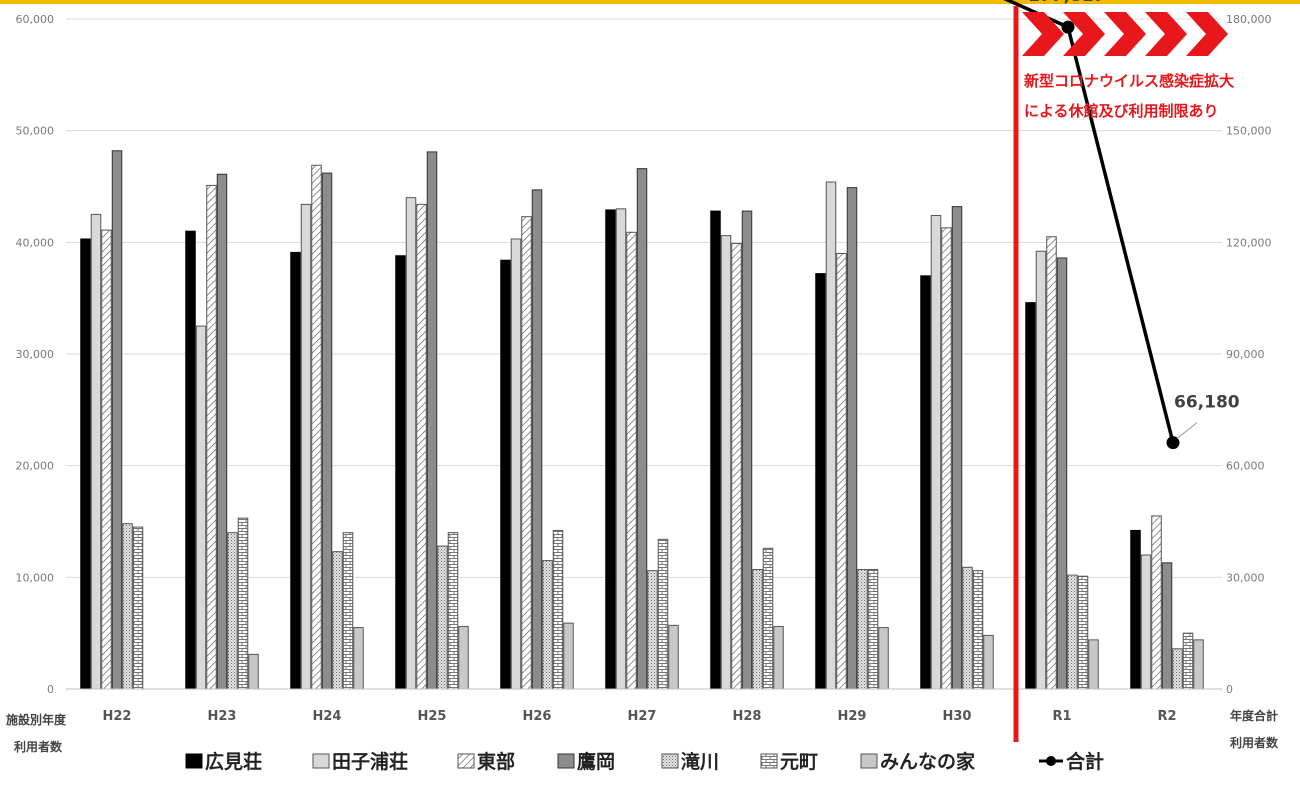 Image resolution: width=1300 pixels, height=787 pixels. Describe the element at coordinates (370, 761) in the screenshot. I see `legend-label: 田子浦荘` at that location.